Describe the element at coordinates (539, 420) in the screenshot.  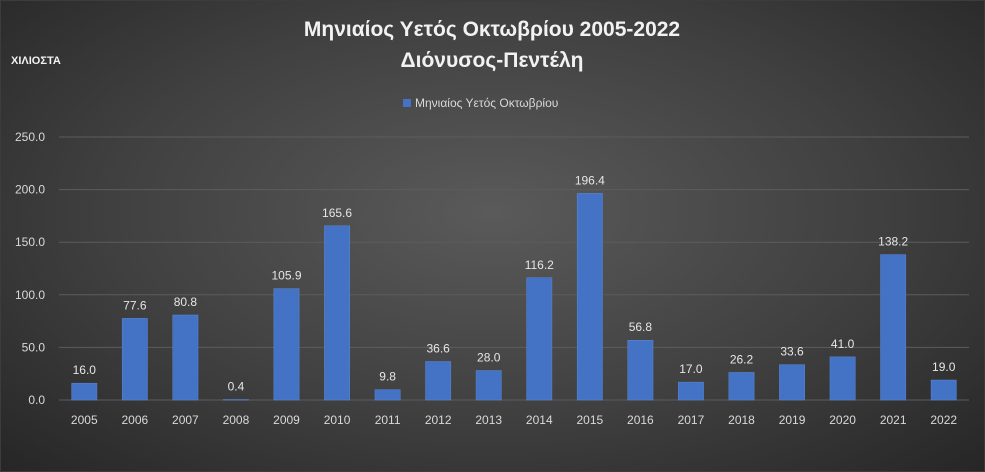
I see `x-tick-label-2014: 2014` at that location.